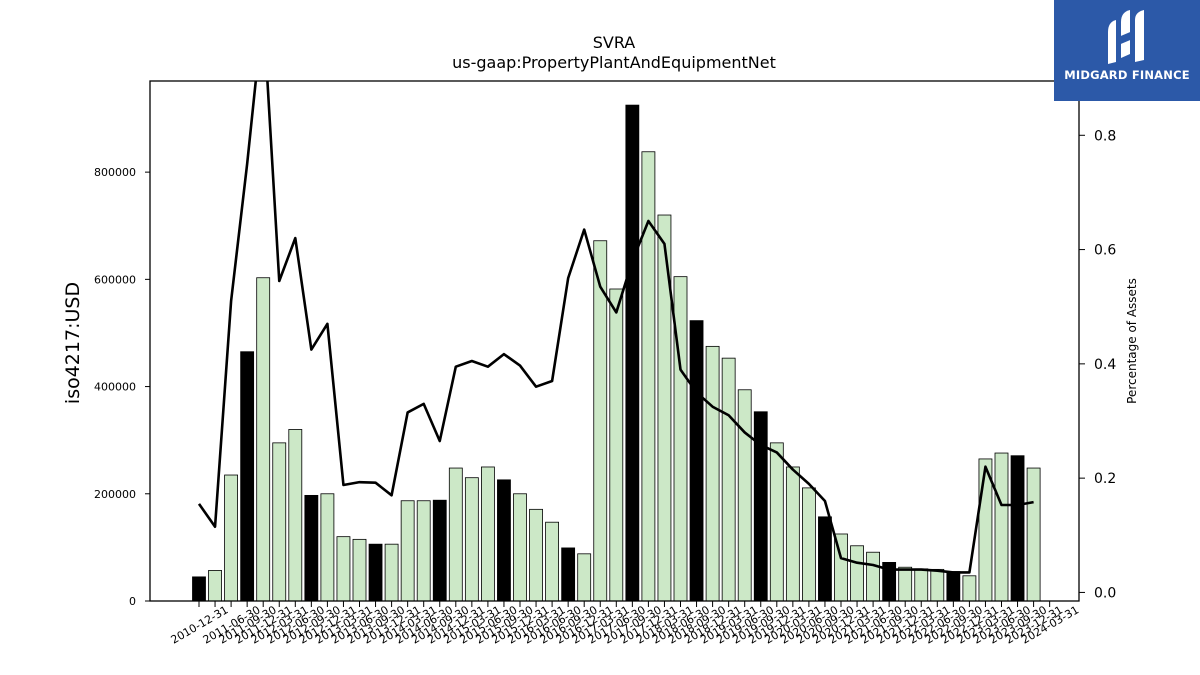 The image size is (1200, 675). I want to click on y-tick-label: 200000, so click(115, 494).